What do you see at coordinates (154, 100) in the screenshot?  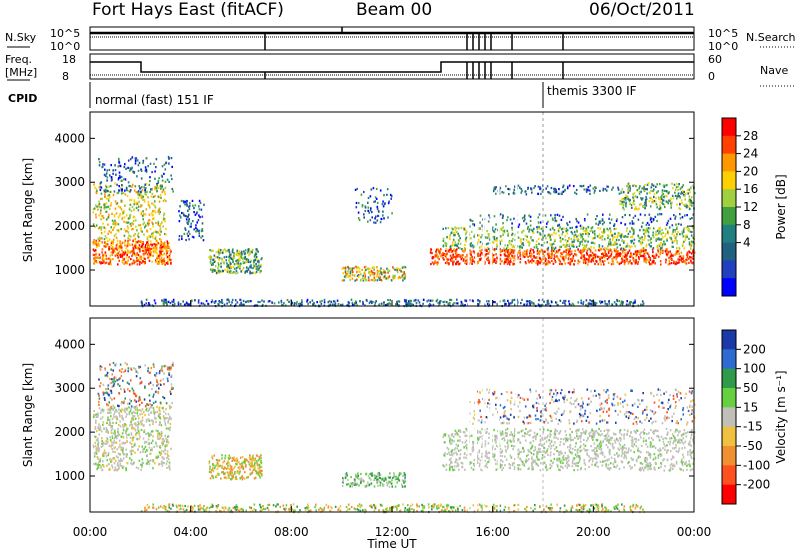 I see `cpid-segment-1: normal (fast) 151 IF` at bounding box center [154, 100].